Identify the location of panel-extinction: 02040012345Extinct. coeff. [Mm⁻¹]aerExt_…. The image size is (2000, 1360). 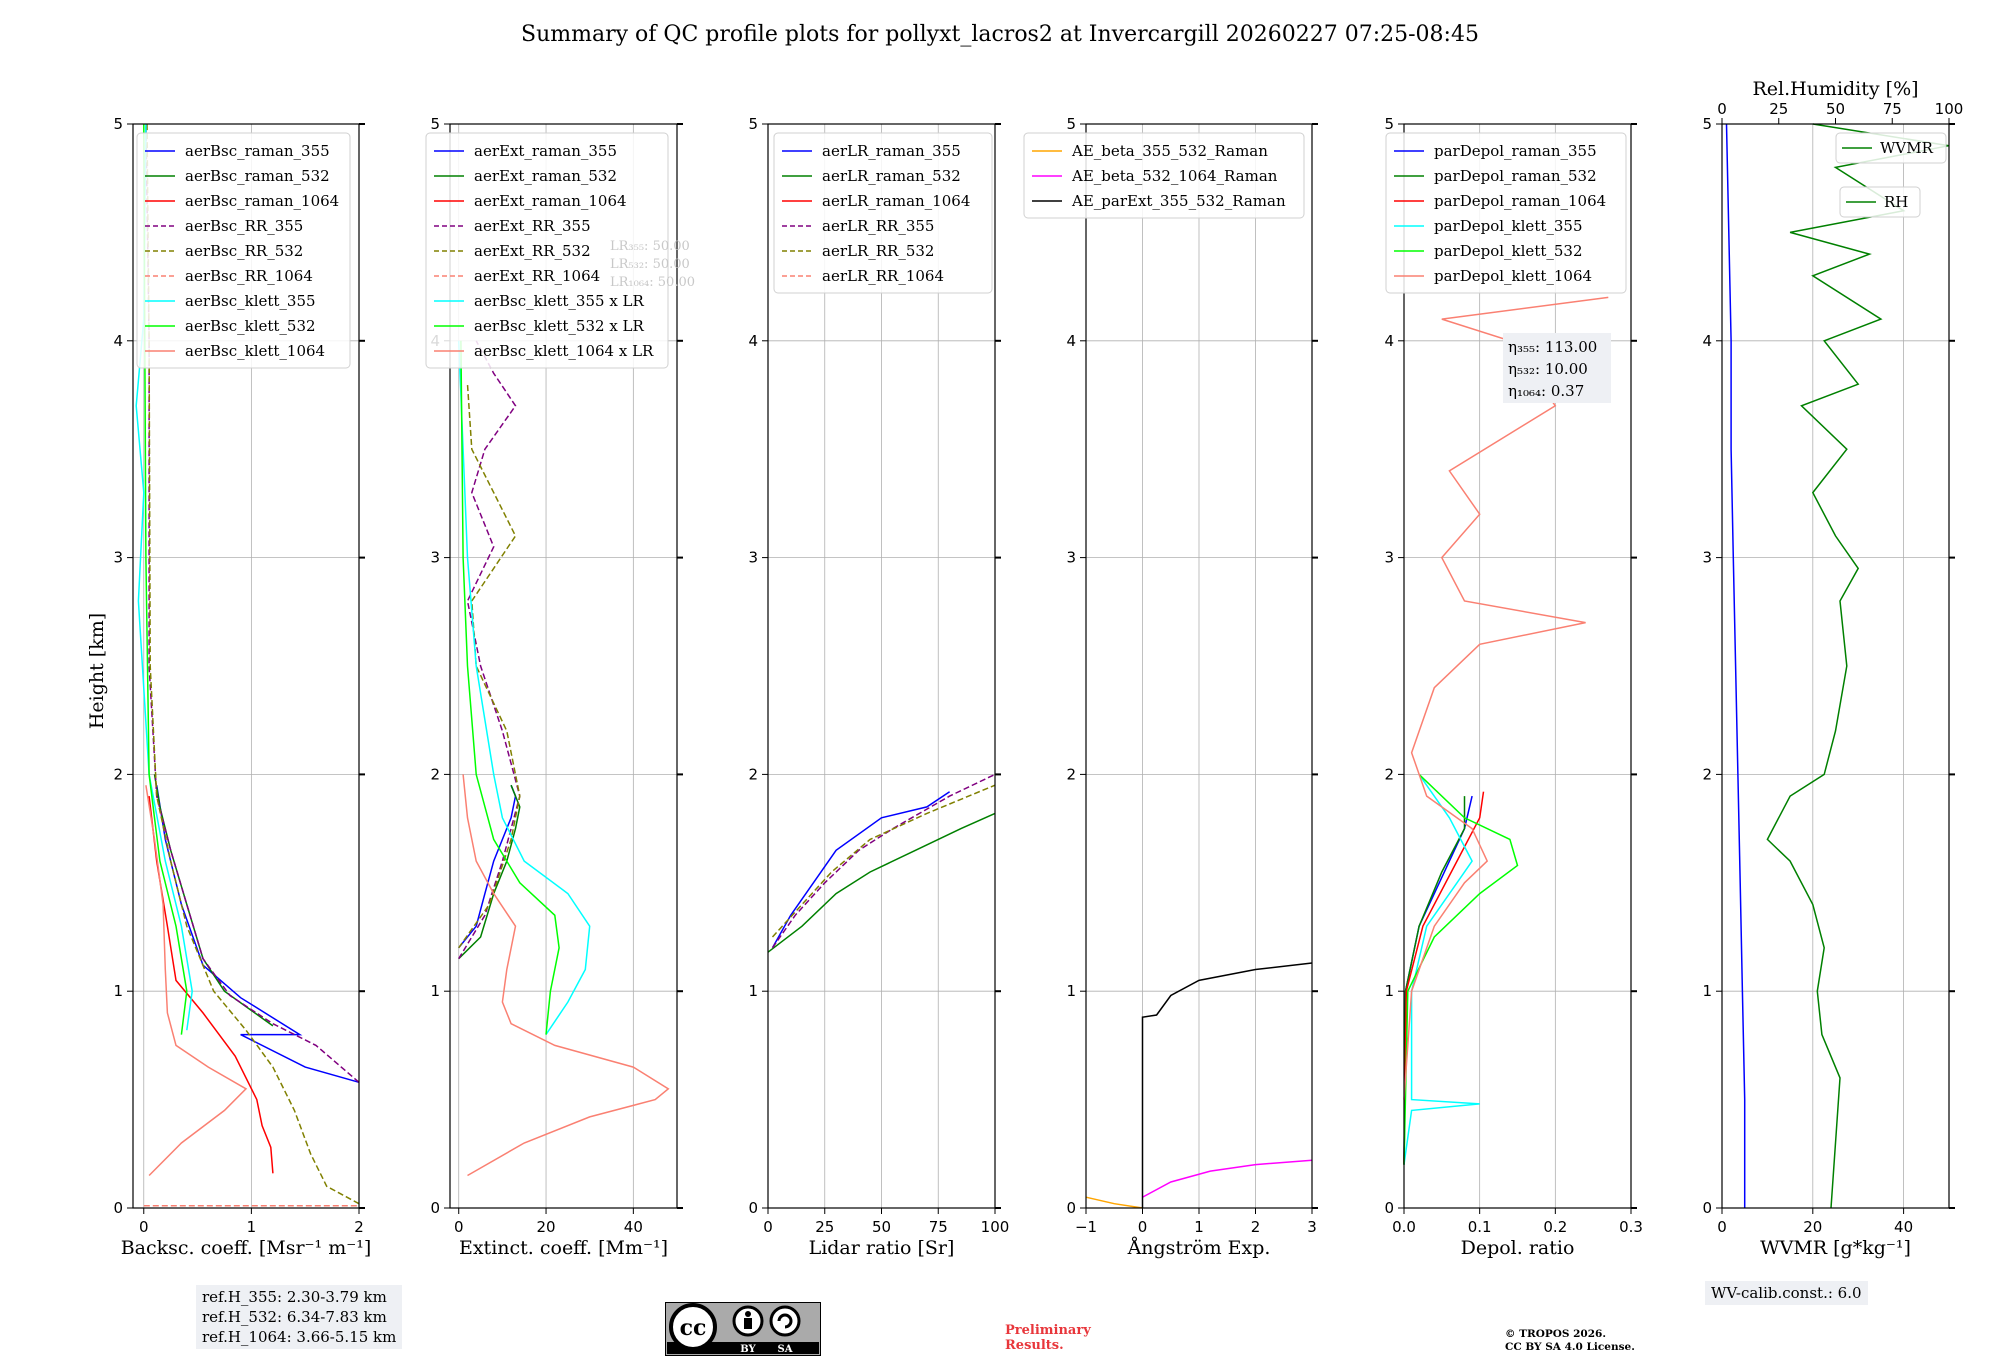
(560, 687).